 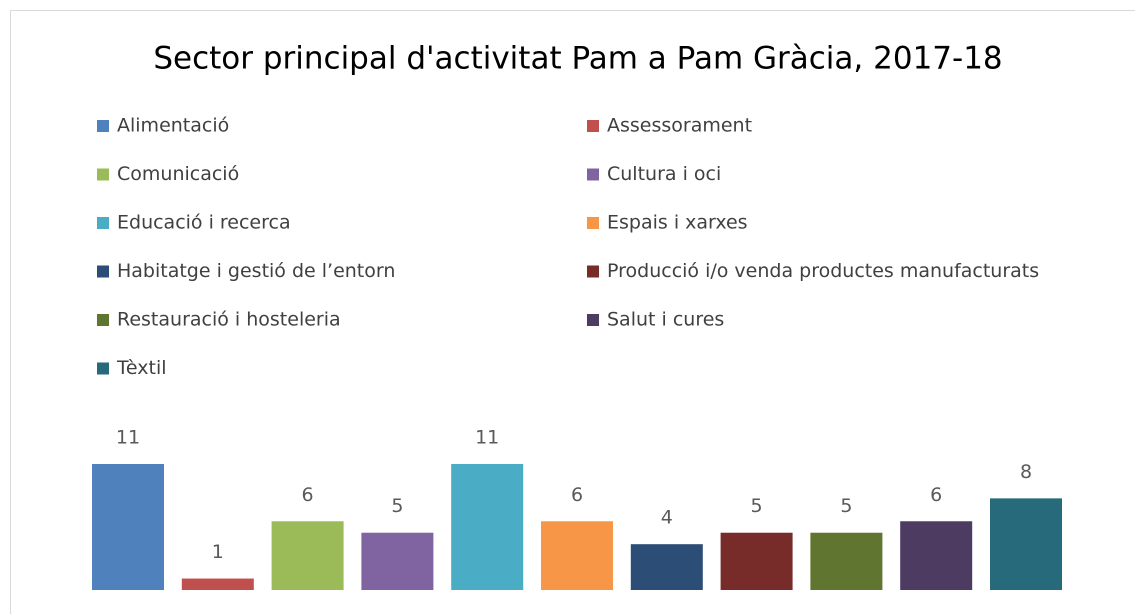 I want to click on legend-label: Salut i cures, so click(x=665, y=320).